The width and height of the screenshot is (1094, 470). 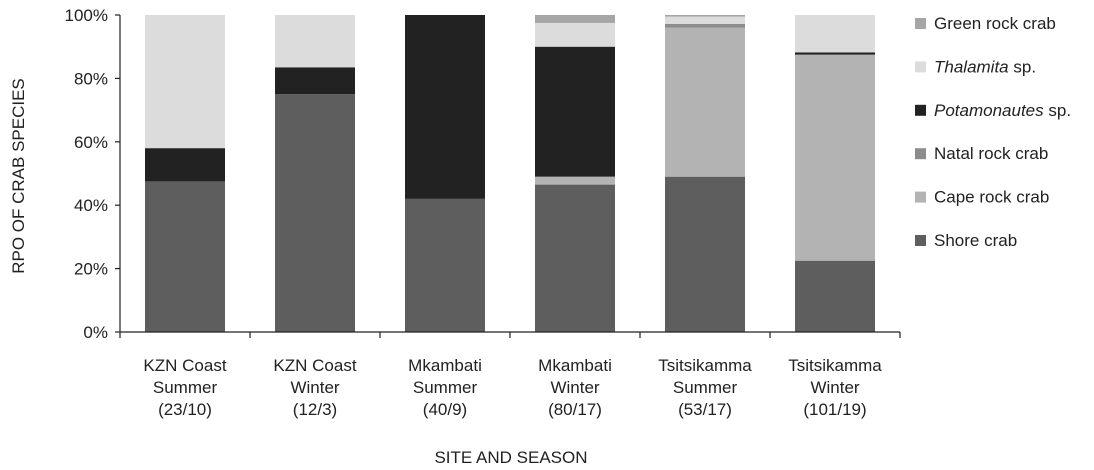 What do you see at coordinates (184, 387) in the screenshot?
I see `x-category-label: KZN Coast Summer (23/10)` at bounding box center [184, 387].